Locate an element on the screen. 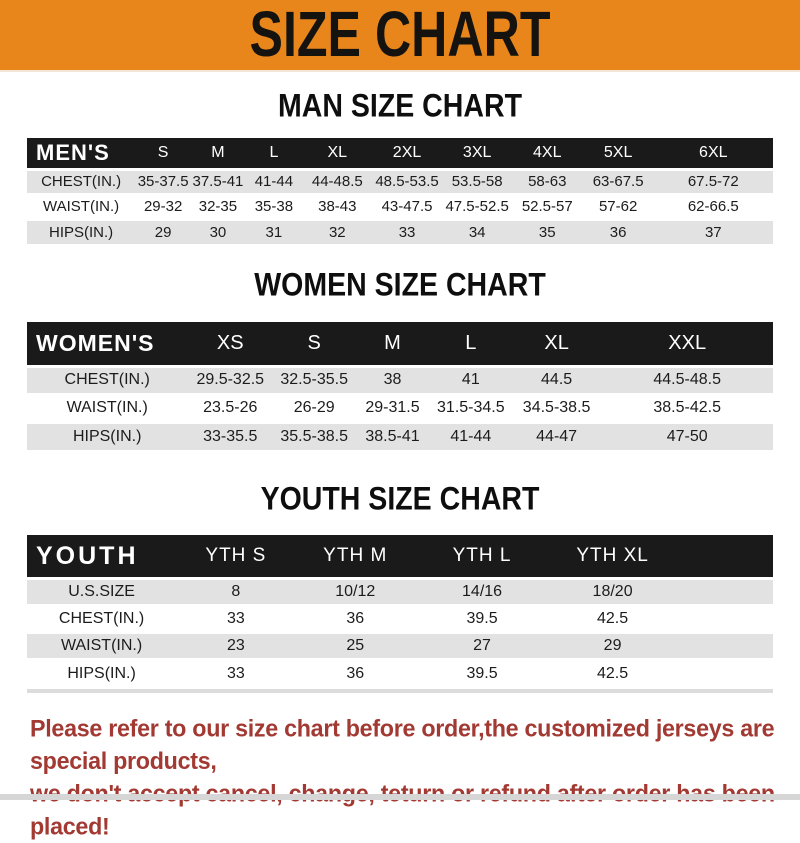  banner-title: SIZE CHART is located at coordinates (400, 35).